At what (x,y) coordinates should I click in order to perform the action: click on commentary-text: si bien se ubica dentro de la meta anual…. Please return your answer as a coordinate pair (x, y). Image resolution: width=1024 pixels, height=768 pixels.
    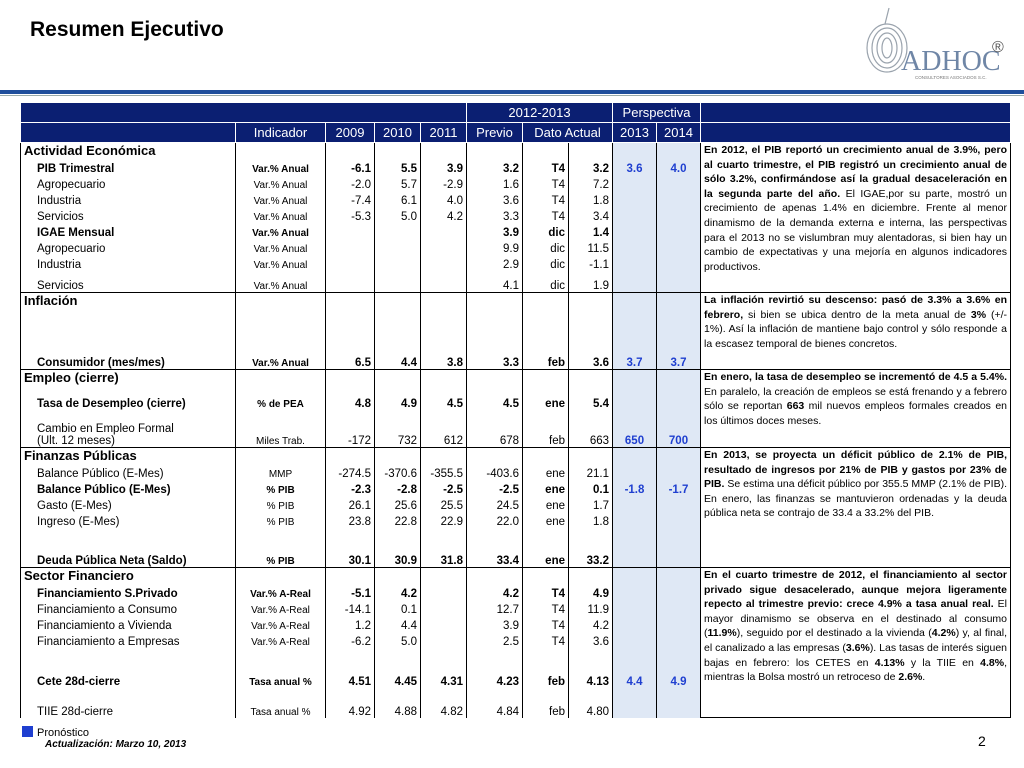
    Looking at the image, I should click on (857, 314).